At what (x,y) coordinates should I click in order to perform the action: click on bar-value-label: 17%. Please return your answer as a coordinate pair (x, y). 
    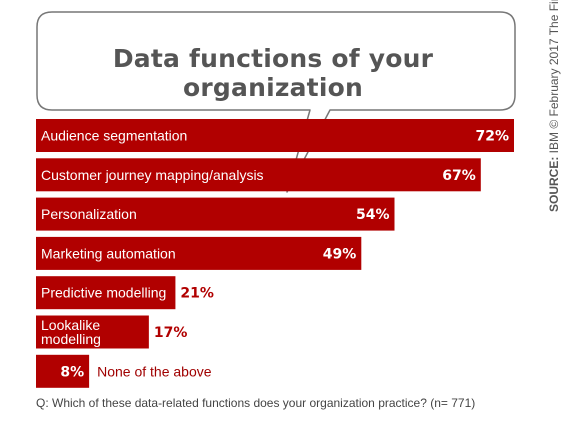
    Looking at the image, I should click on (171, 333).